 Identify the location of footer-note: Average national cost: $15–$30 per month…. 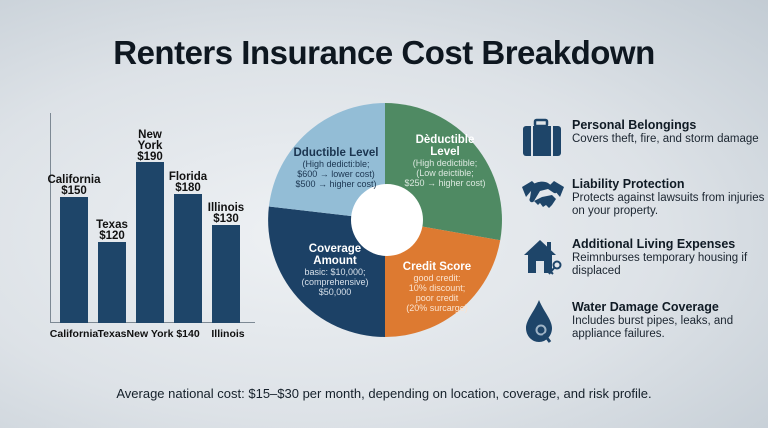
(384, 393).